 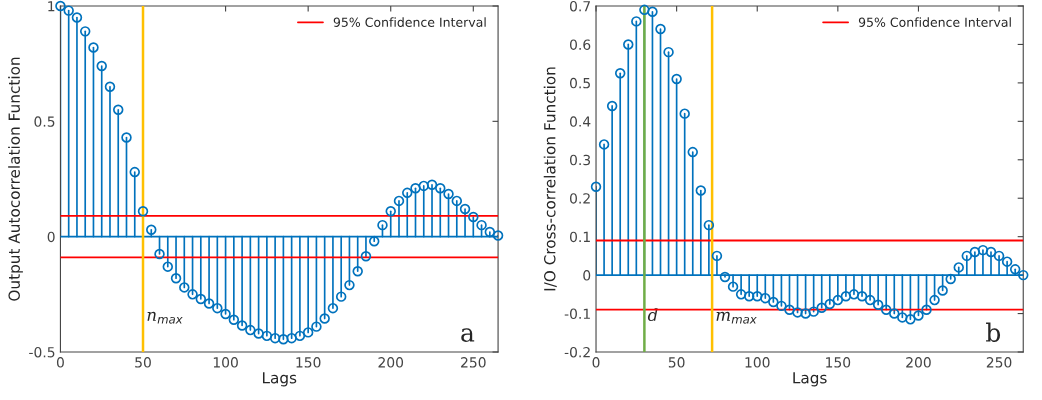 I want to click on y-tick-label: 1, so click(x=51, y=6).